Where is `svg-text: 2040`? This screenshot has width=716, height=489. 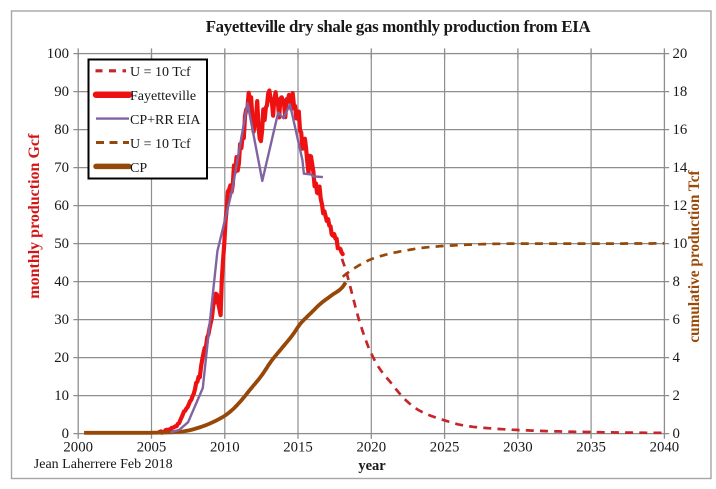
svg-text: 2040 is located at coordinates (665, 448).